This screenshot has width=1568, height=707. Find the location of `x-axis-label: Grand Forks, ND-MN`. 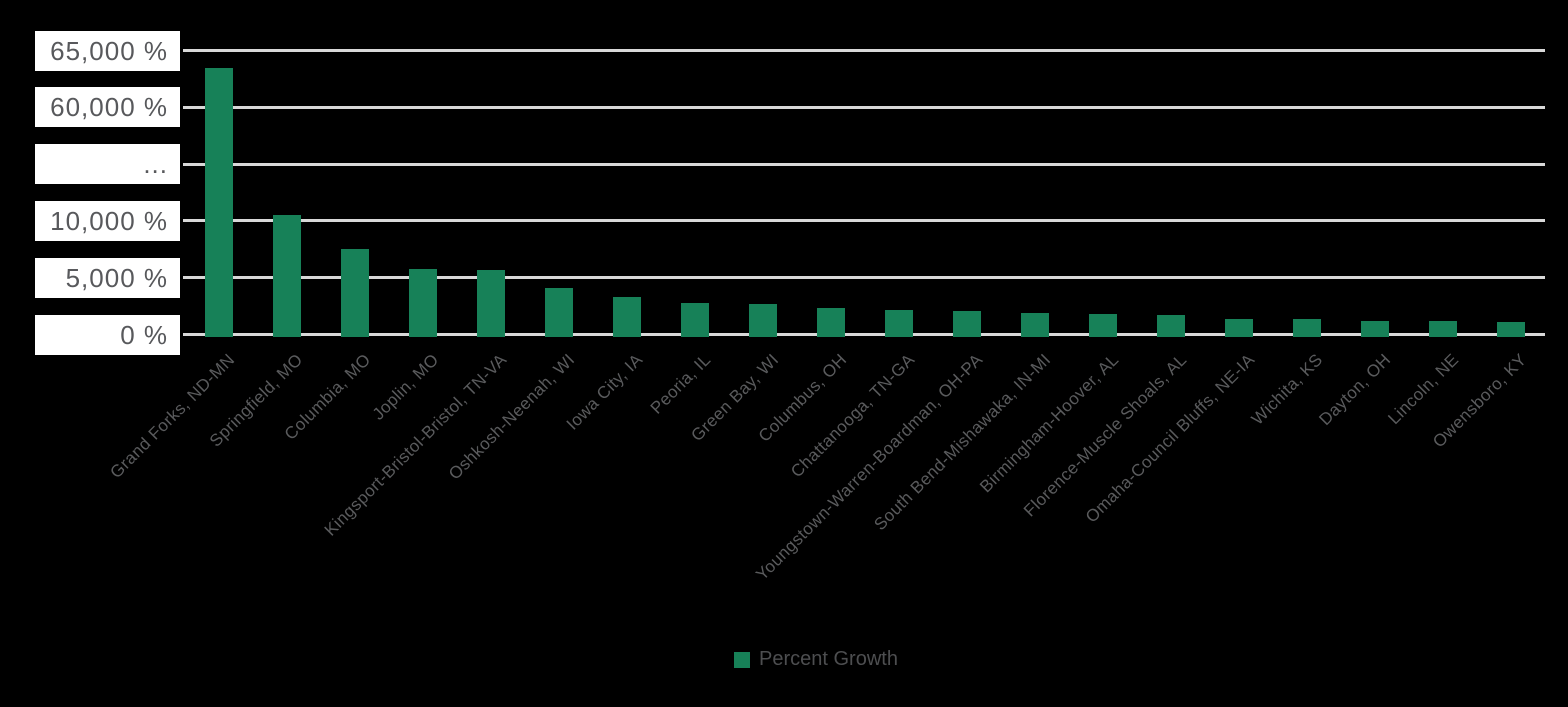

x-axis-label: Grand Forks, ND-MN is located at coordinates (172, 416).